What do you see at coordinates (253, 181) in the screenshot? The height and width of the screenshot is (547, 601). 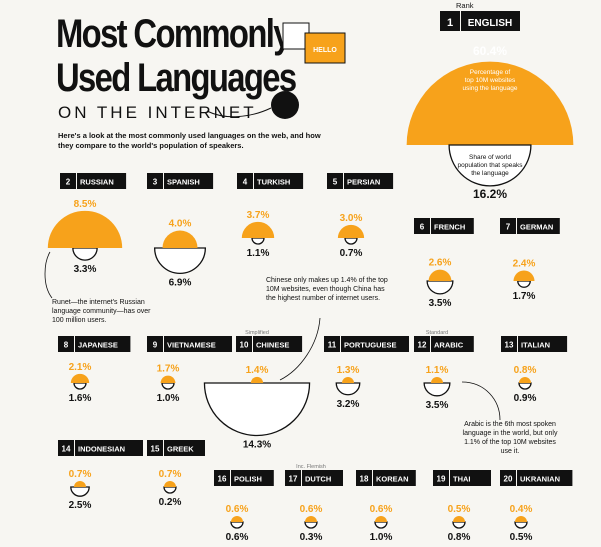 I see `label-divider-turkish` at bounding box center [253, 181].